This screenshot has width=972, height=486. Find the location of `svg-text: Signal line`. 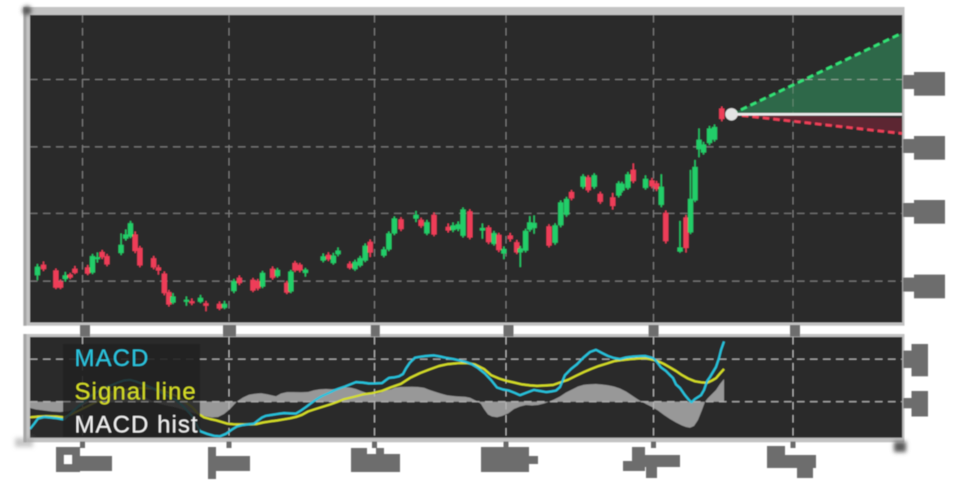

svg-text: Signal line is located at coordinates (136, 391).